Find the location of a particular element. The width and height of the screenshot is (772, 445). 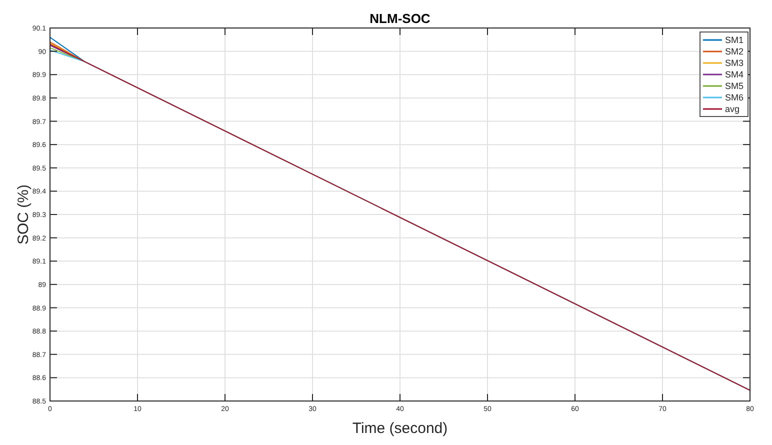

x-axis-title: Time (second) is located at coordinates (400, 428).